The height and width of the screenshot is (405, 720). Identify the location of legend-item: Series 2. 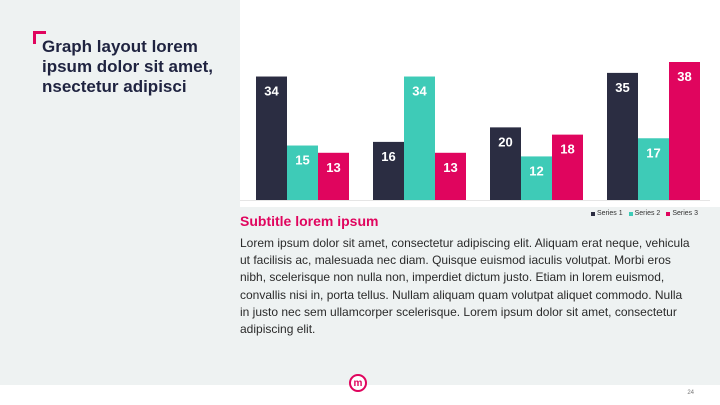
(644, 213).